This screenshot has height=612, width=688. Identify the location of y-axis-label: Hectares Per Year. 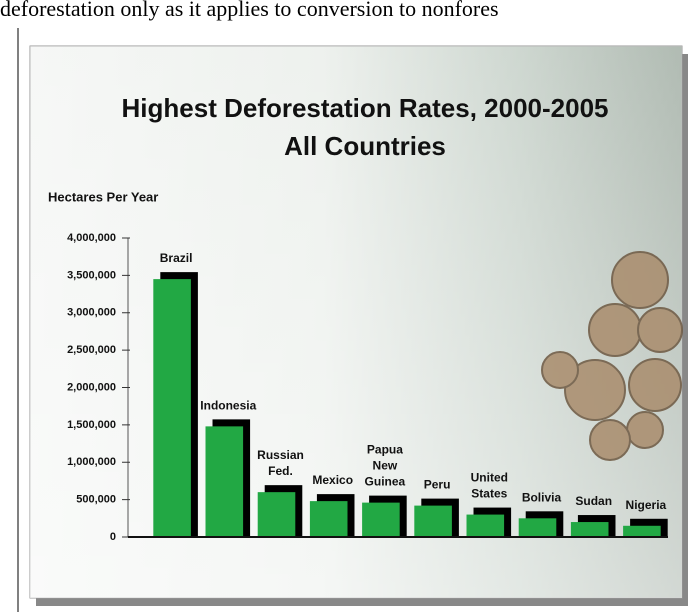
(103, 196).